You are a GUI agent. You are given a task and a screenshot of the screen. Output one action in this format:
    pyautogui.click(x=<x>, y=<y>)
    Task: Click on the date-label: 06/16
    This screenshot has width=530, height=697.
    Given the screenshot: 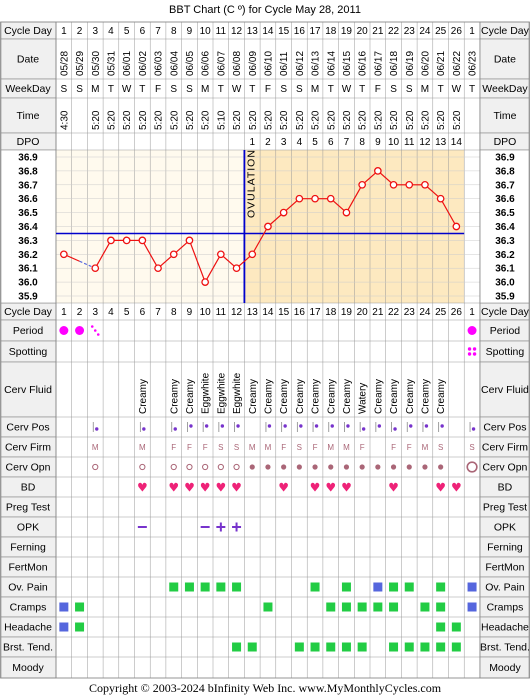 What is the action you would take?
    pyautogui.click(x=363, y=63)
    